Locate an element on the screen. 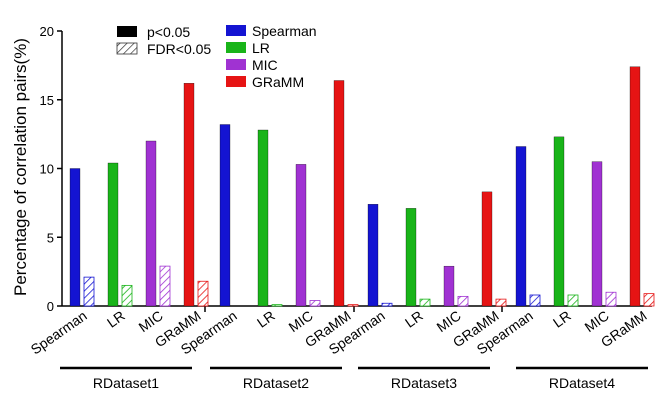 Image resolution: width=668 pixels, height=411 pixels. bar-pvalue-rdataset1-gramm is located at coordinates (189, 195).